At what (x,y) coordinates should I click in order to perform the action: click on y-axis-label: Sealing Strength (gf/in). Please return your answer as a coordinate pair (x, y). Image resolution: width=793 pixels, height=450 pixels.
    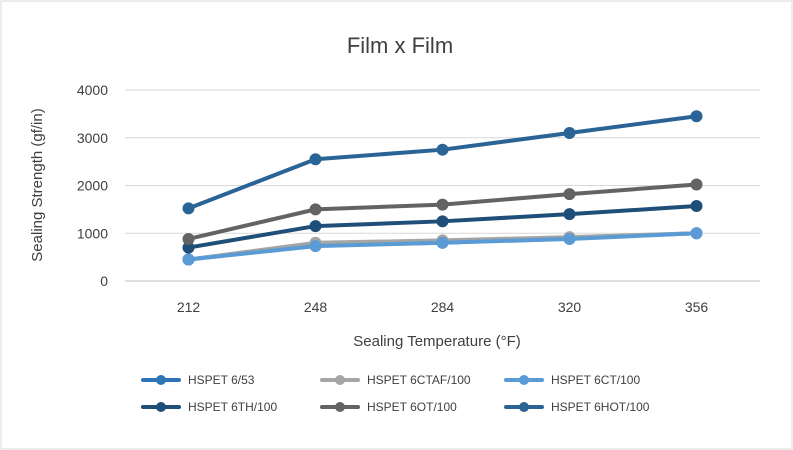
    Looking at the image, I should click on (37, 184).